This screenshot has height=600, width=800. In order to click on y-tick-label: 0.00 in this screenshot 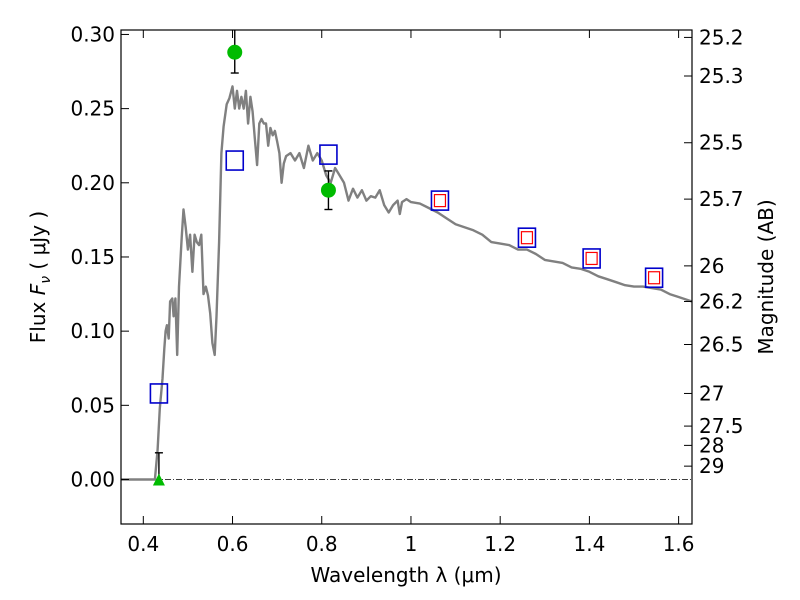, I will do `click(92, 479)`.